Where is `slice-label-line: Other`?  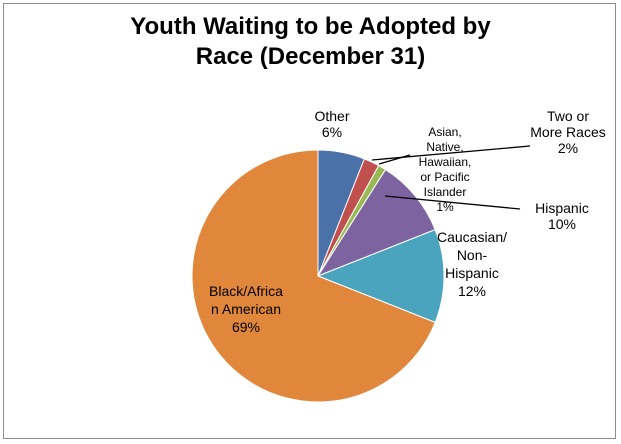
slice-label-line: Other is located at coordinates (331, 116).